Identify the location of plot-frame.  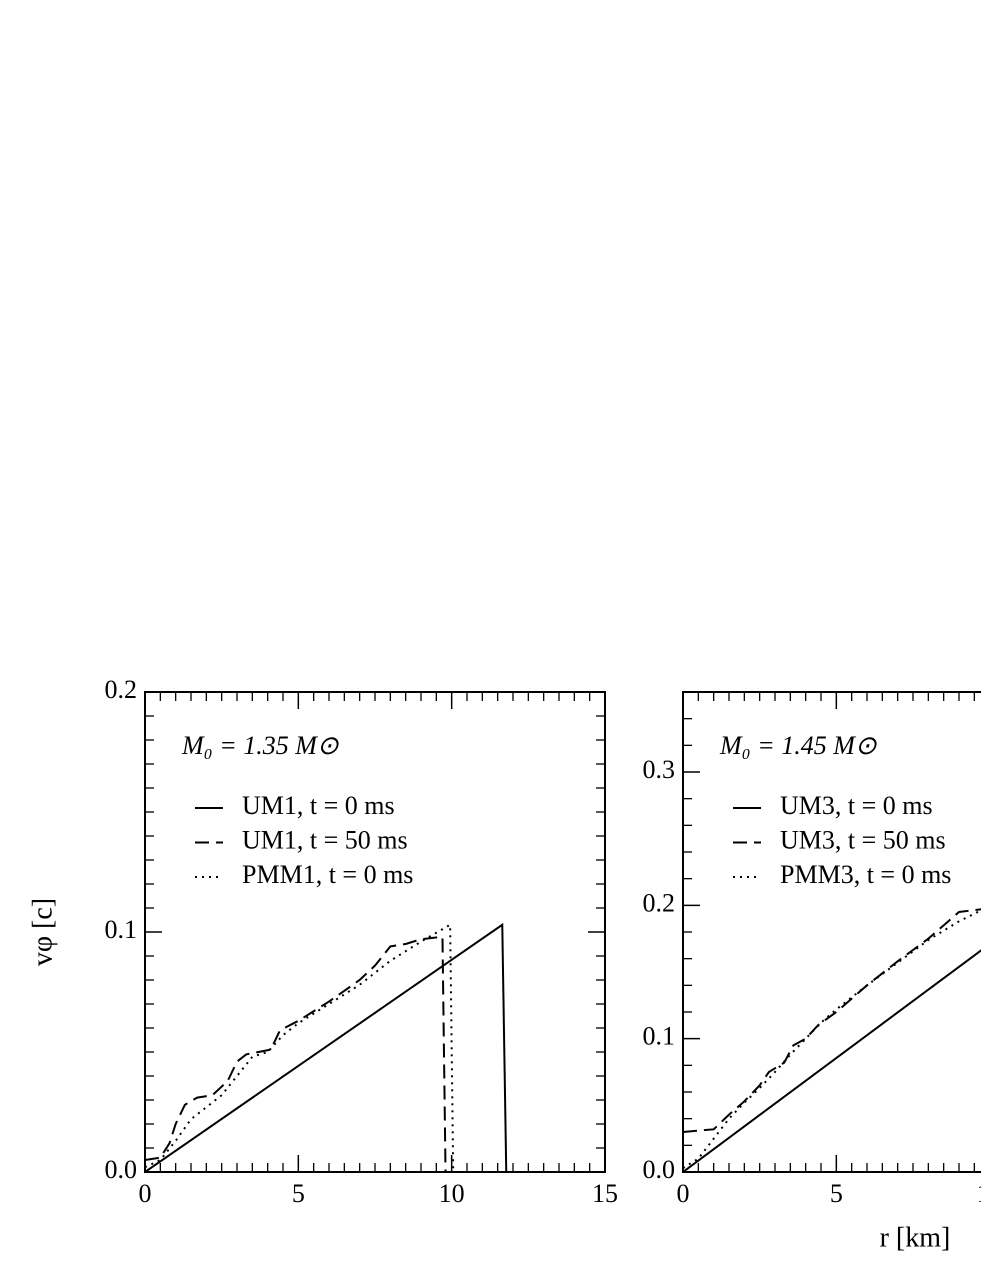
(831, 932).